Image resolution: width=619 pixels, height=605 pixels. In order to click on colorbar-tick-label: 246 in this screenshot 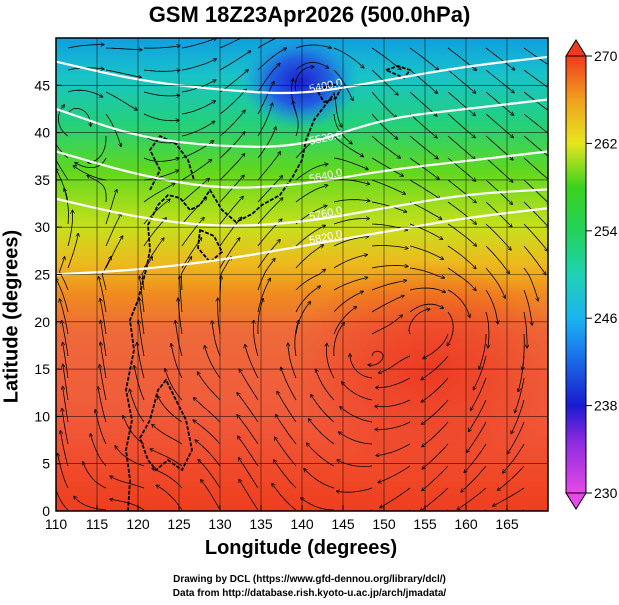, I will do `click(606, 318)`.